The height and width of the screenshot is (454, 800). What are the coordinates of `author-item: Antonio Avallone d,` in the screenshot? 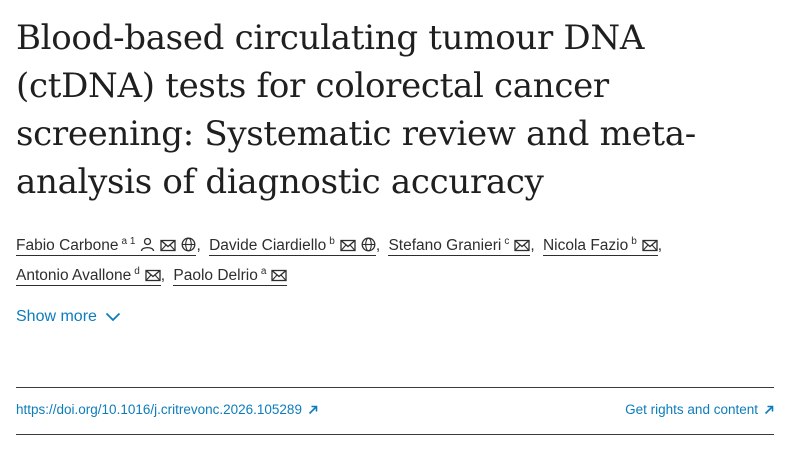 It's located at (94, 275).